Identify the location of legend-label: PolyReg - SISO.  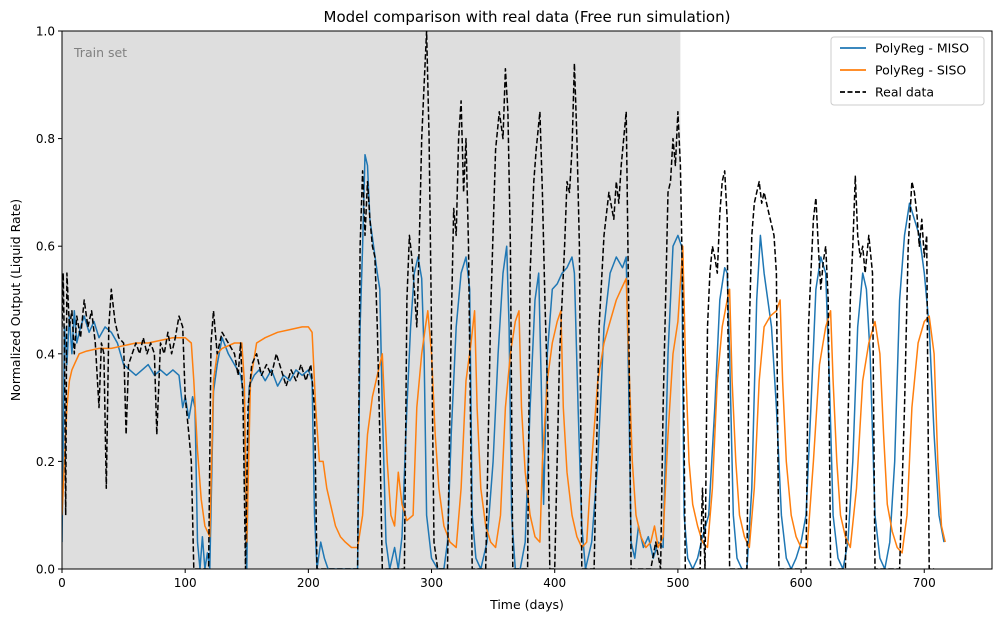
(920, 70).